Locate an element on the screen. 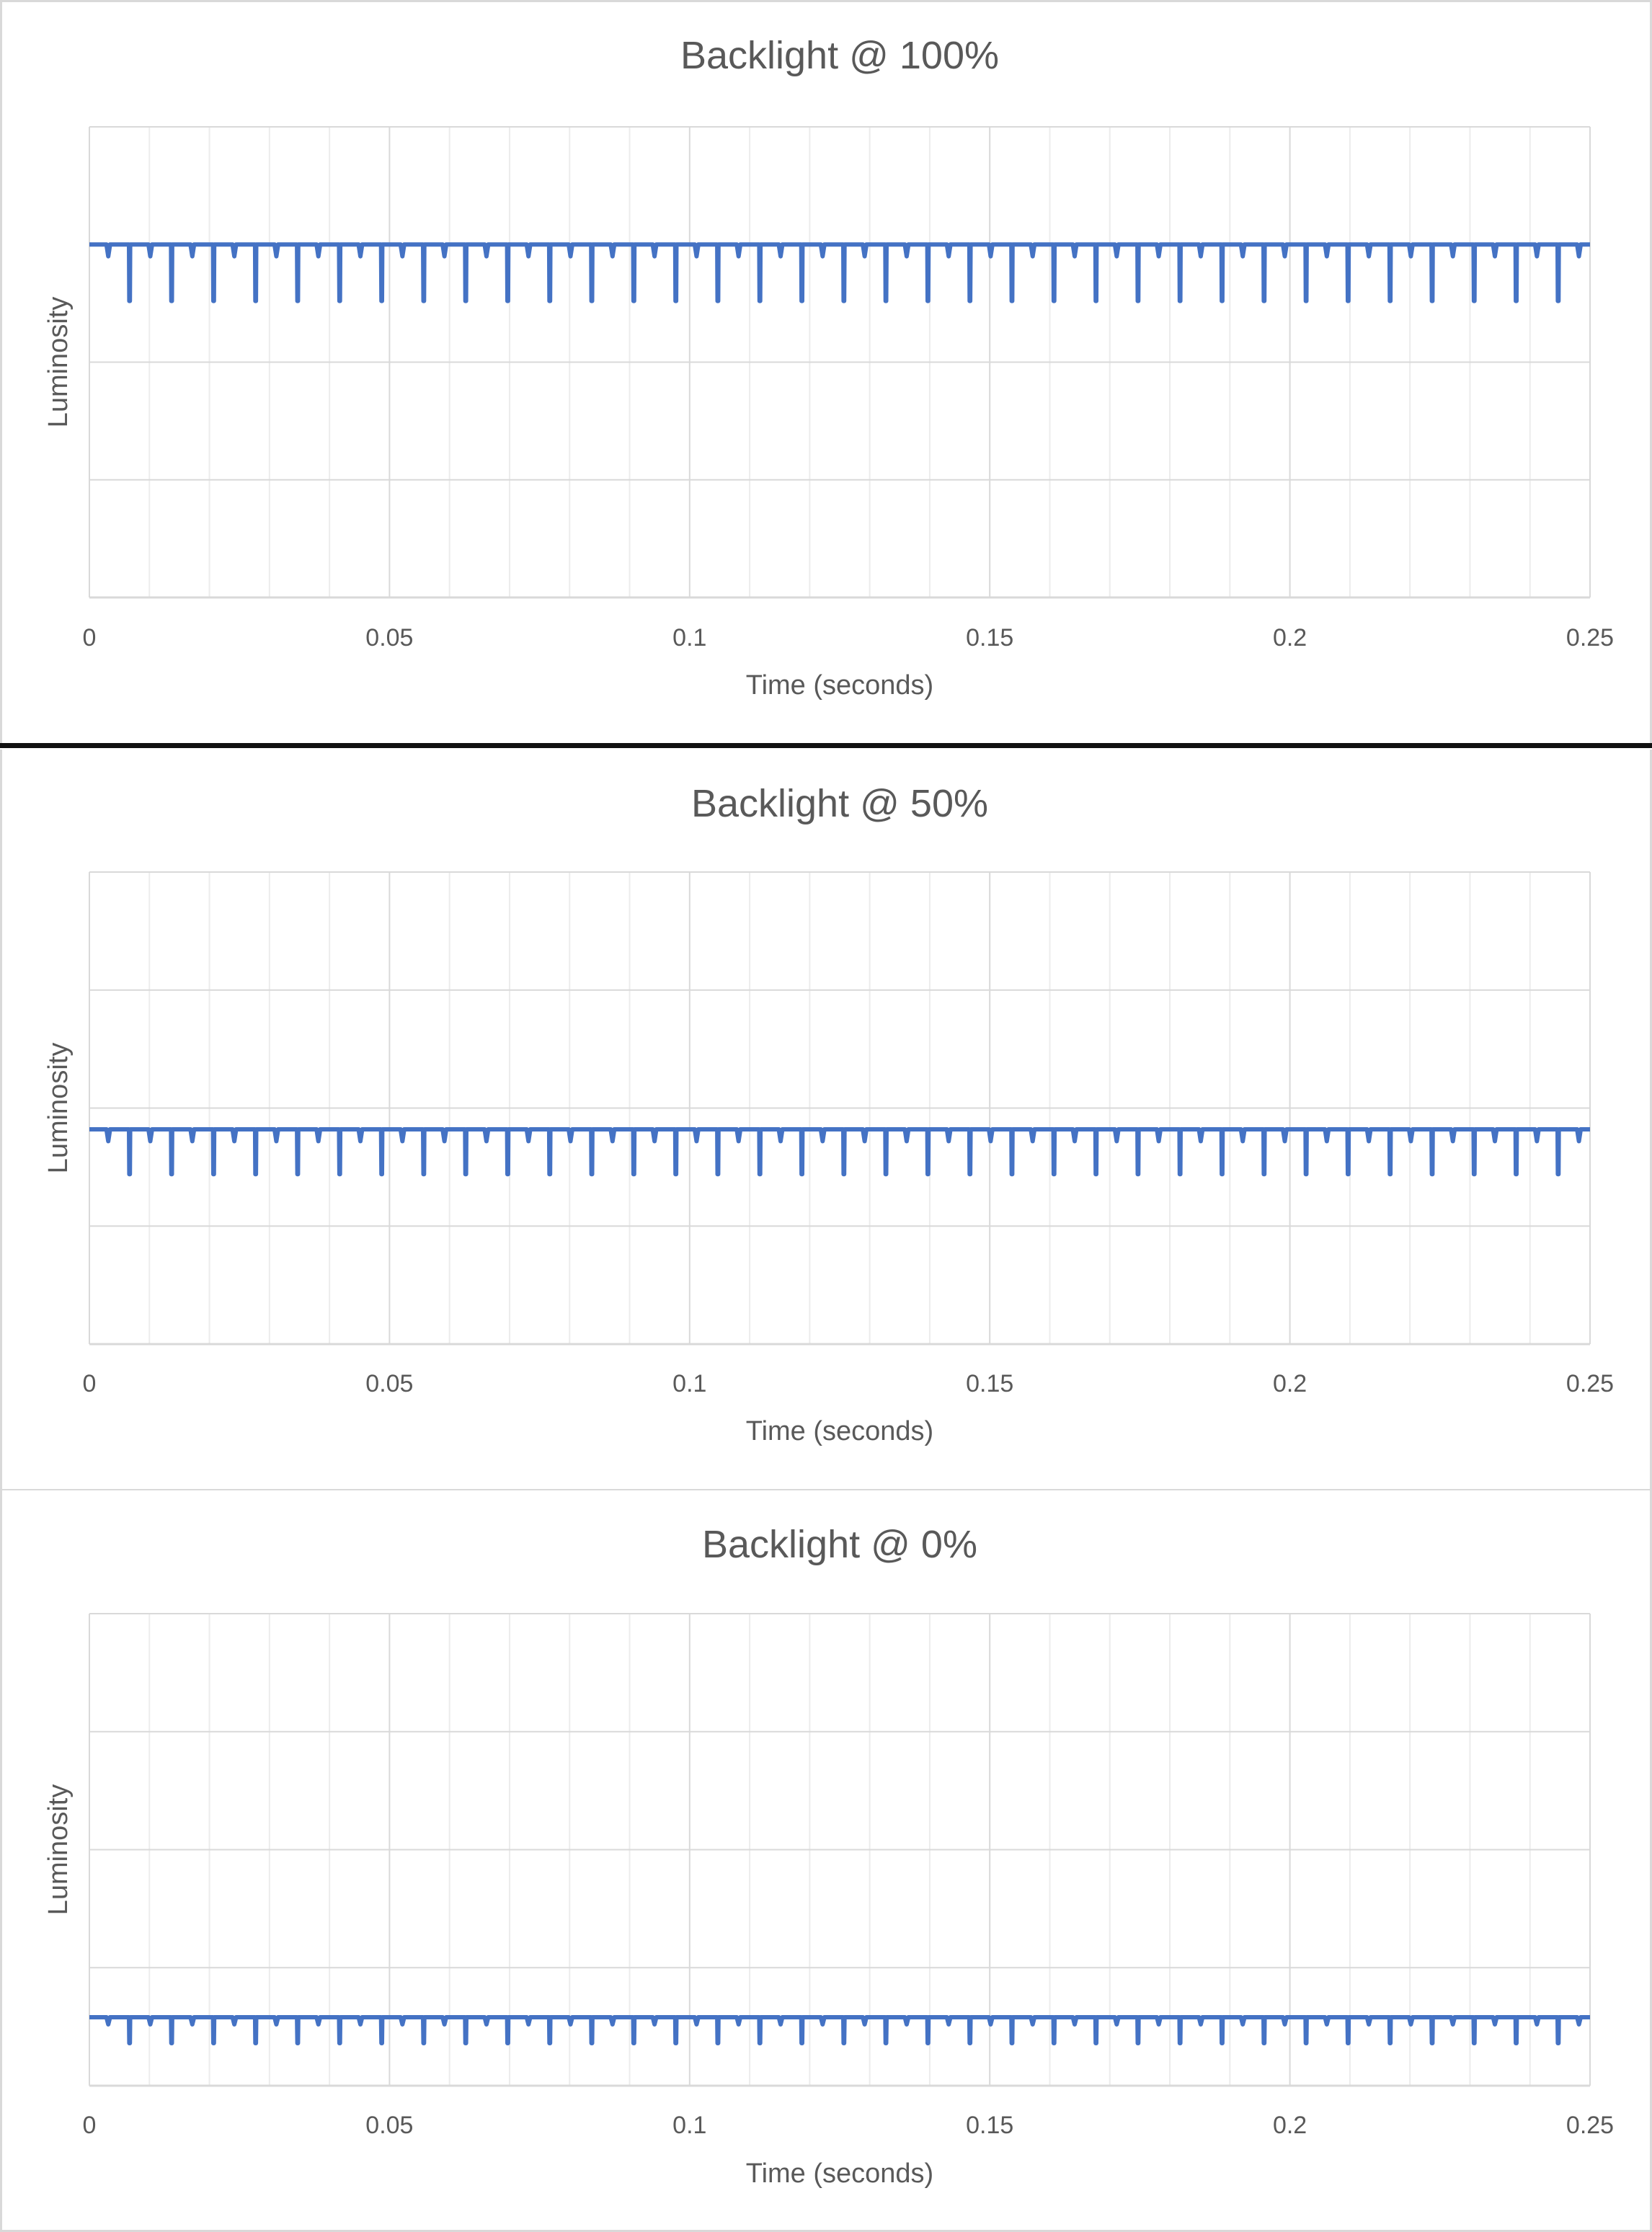 The image size is (1652, 2232). panel-divider is located at coordinates (826, 746).